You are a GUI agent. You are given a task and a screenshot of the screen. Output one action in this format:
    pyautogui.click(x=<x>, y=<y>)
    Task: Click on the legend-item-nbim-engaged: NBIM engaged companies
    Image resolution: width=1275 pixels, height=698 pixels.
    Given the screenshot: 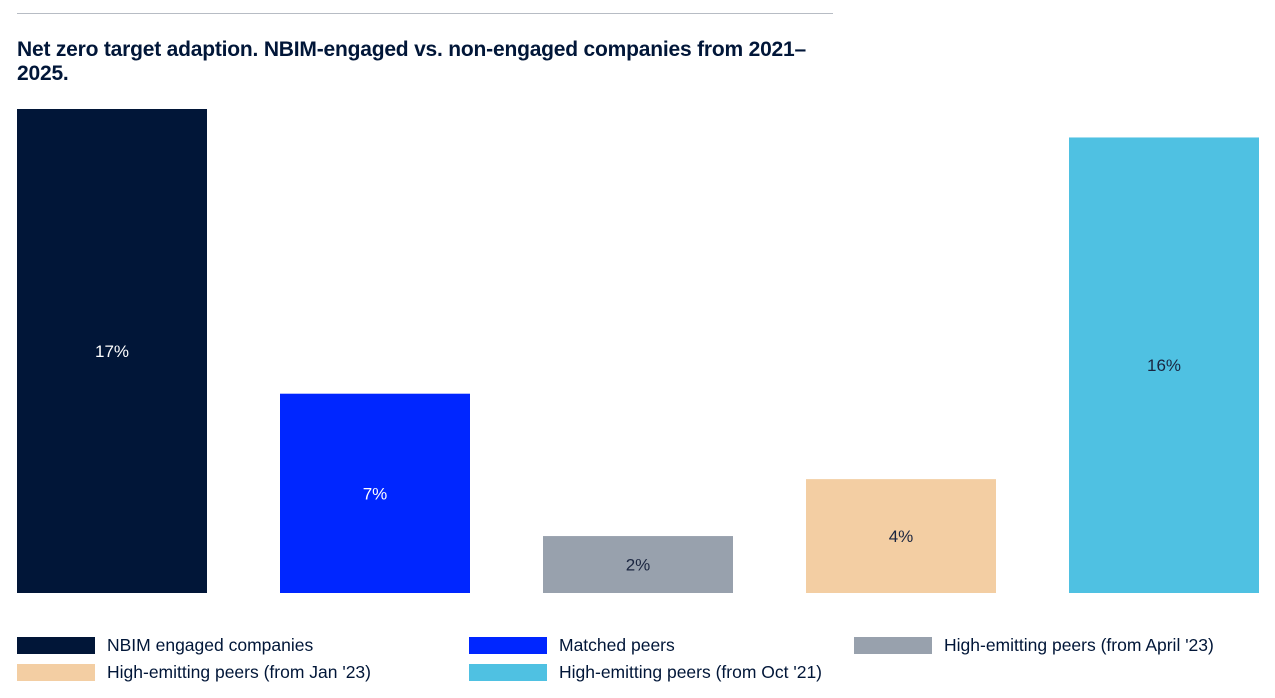 What is the action you would take?
    pyautogui.click(x=165, y=645)
    